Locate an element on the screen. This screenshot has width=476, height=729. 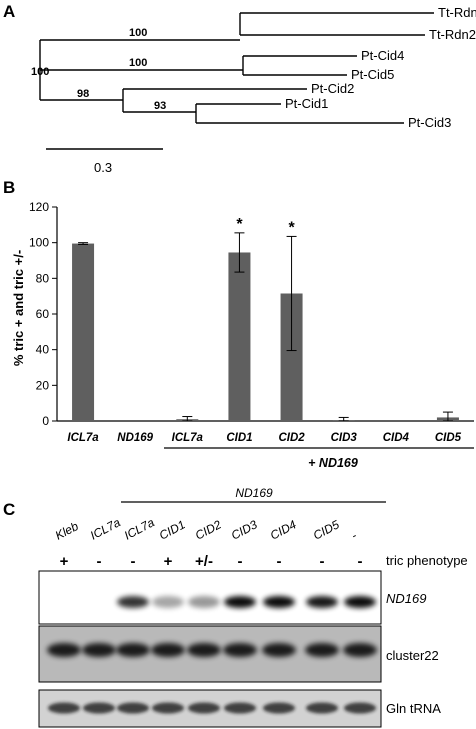
category-label: CID5 is located at coordinates (448, 438).